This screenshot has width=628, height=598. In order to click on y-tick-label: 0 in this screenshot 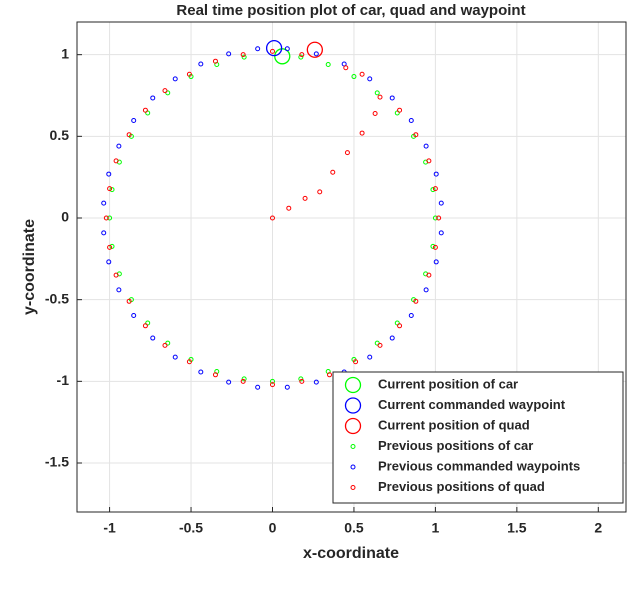, I will do `click(65, 217)`.